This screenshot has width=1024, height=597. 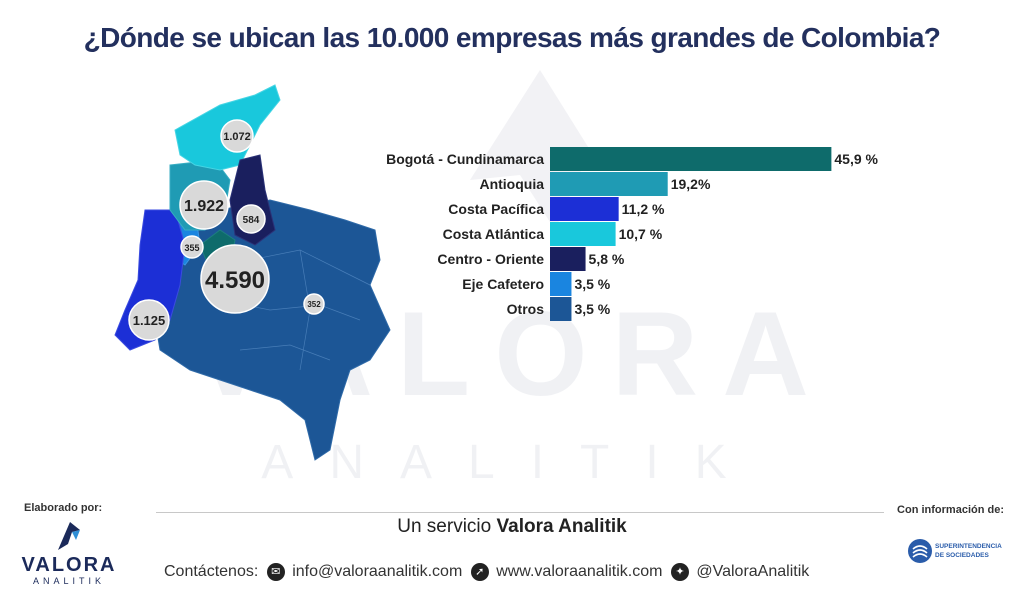 What do you see at coordinates (920, 551) in the screenshot?
I see `superintendencia-seal-icon` at bounding box center [920, 551].